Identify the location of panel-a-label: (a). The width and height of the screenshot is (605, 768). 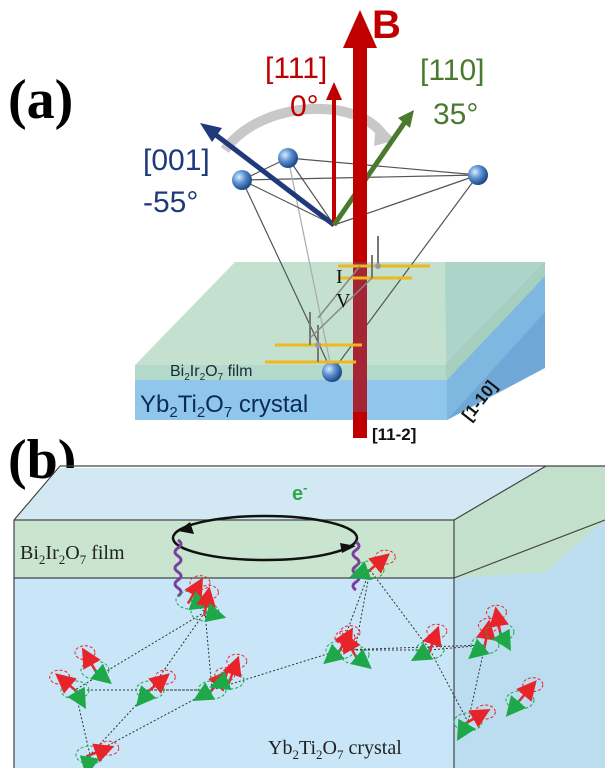
(40, 100).